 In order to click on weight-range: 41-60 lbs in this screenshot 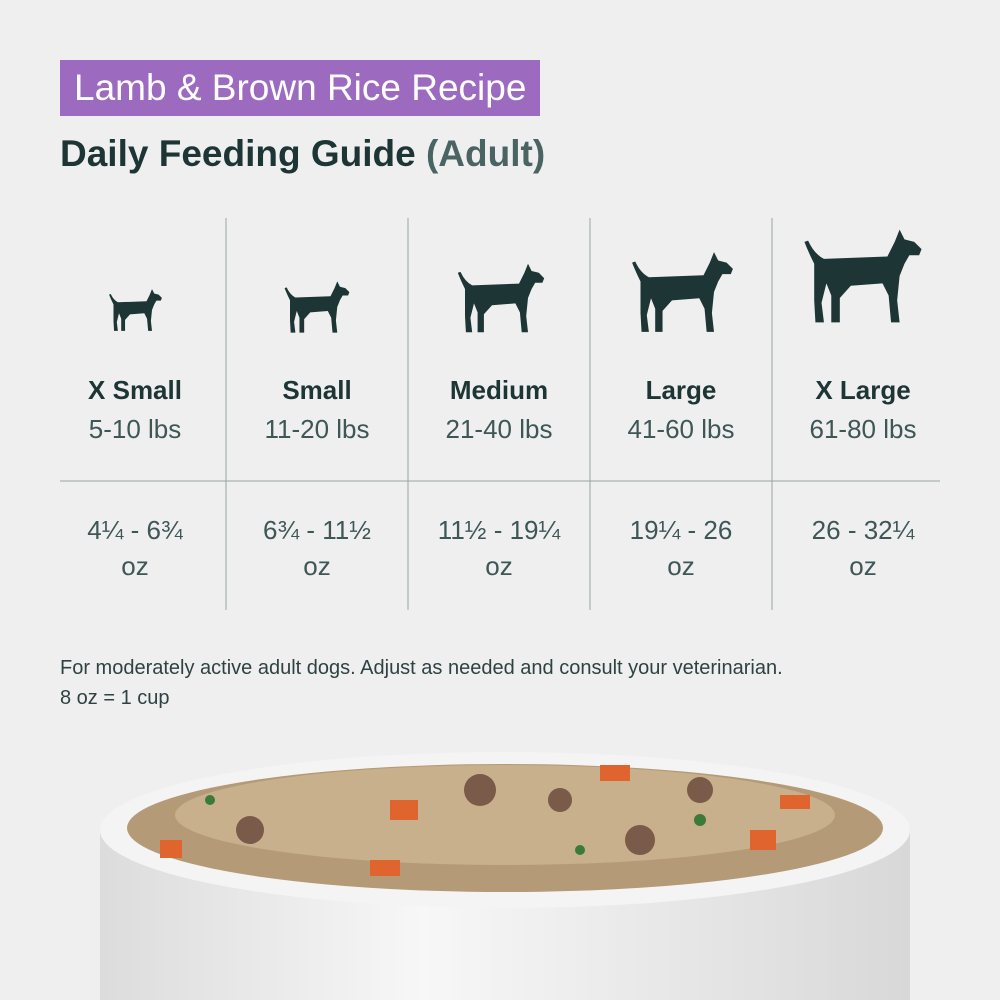, I will do `click(681, 429)`.